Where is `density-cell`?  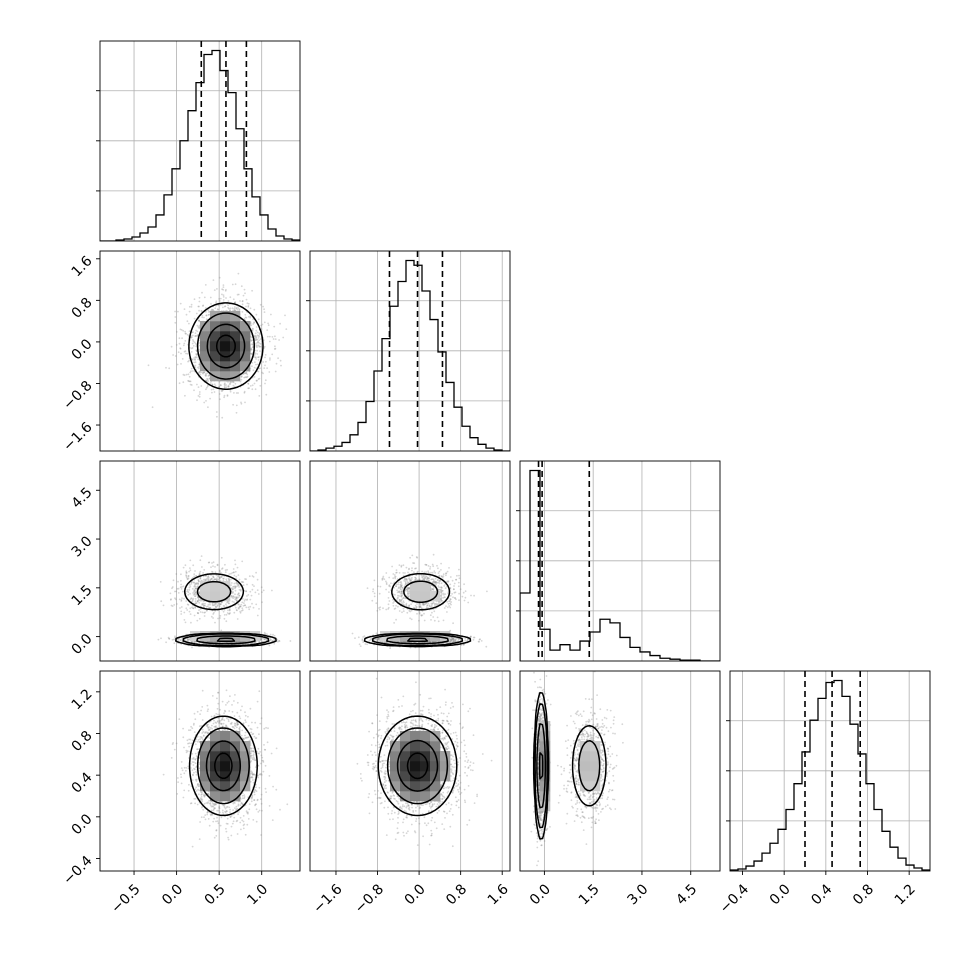
density-cell is located at coordinates (205, 586).